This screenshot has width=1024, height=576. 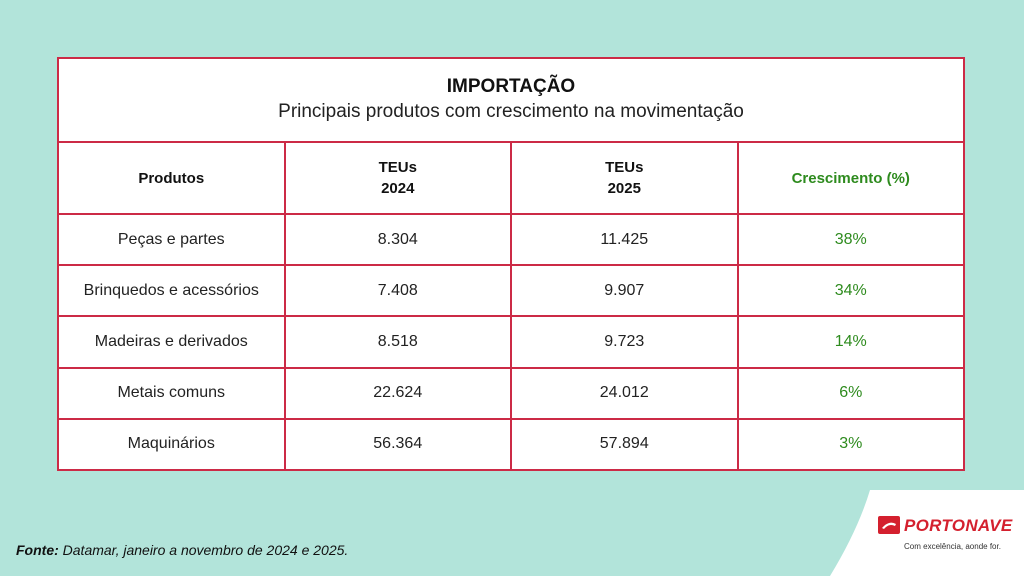 What do you see at coordinates (624, 444) in the screenshot?
I see `cell-teus-2025: 57.894` at bounding box center [624, 444].